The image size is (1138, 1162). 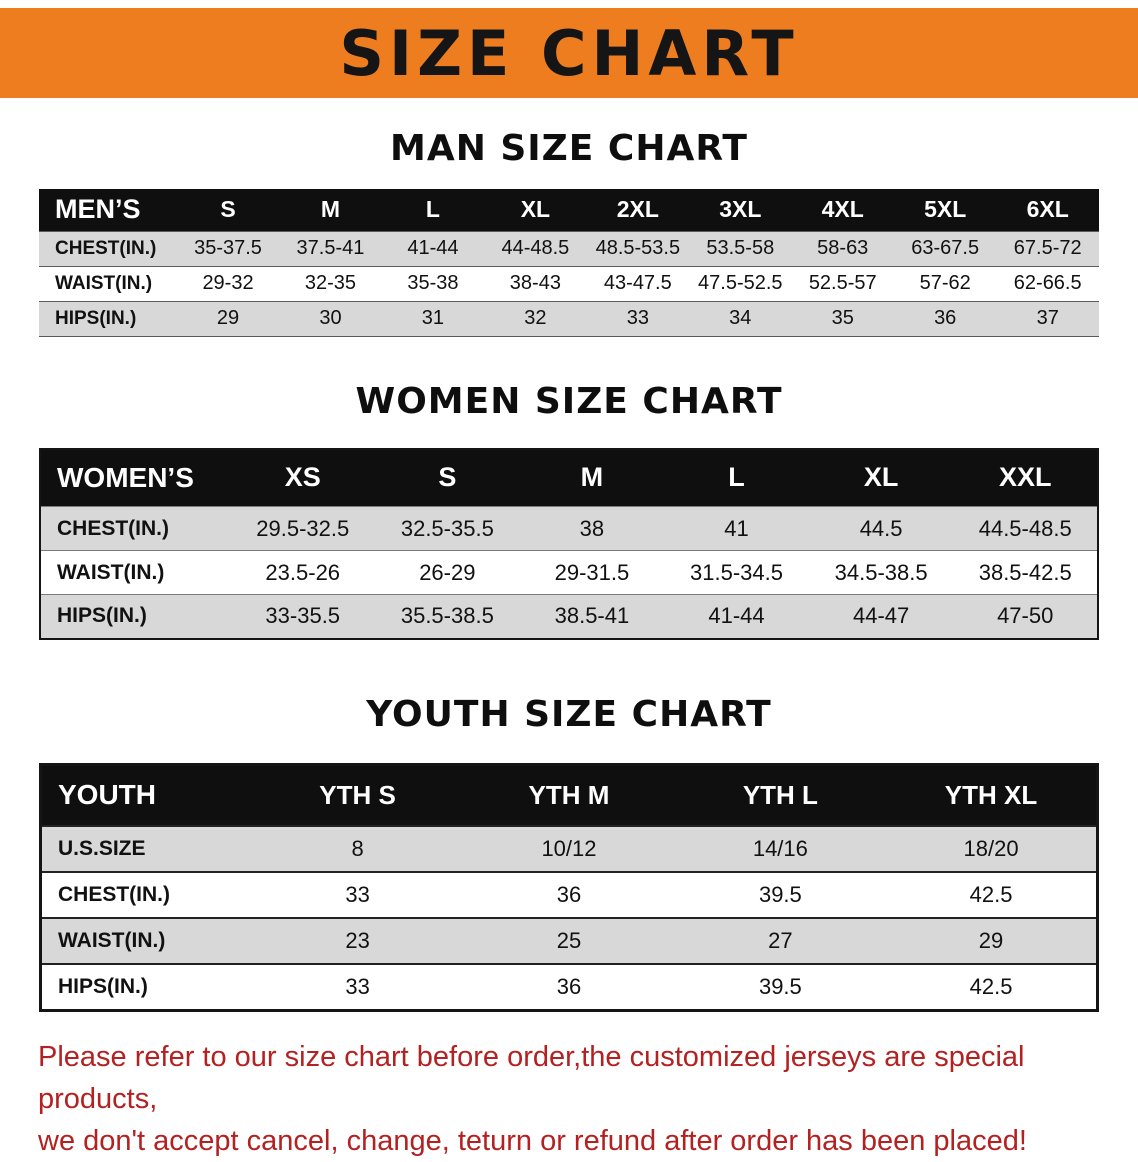 What do you see at coordinates (1025, 616) in the screenshot?
I see `size-value: 47-50` at bounding box center [1025, 616].